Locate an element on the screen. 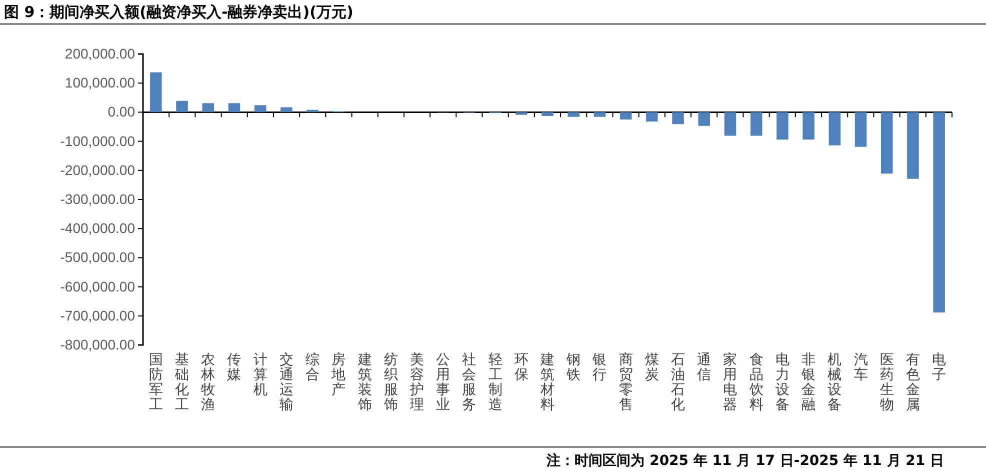  x-tick-label: 机械设备 is located at coordinates (835, 382).